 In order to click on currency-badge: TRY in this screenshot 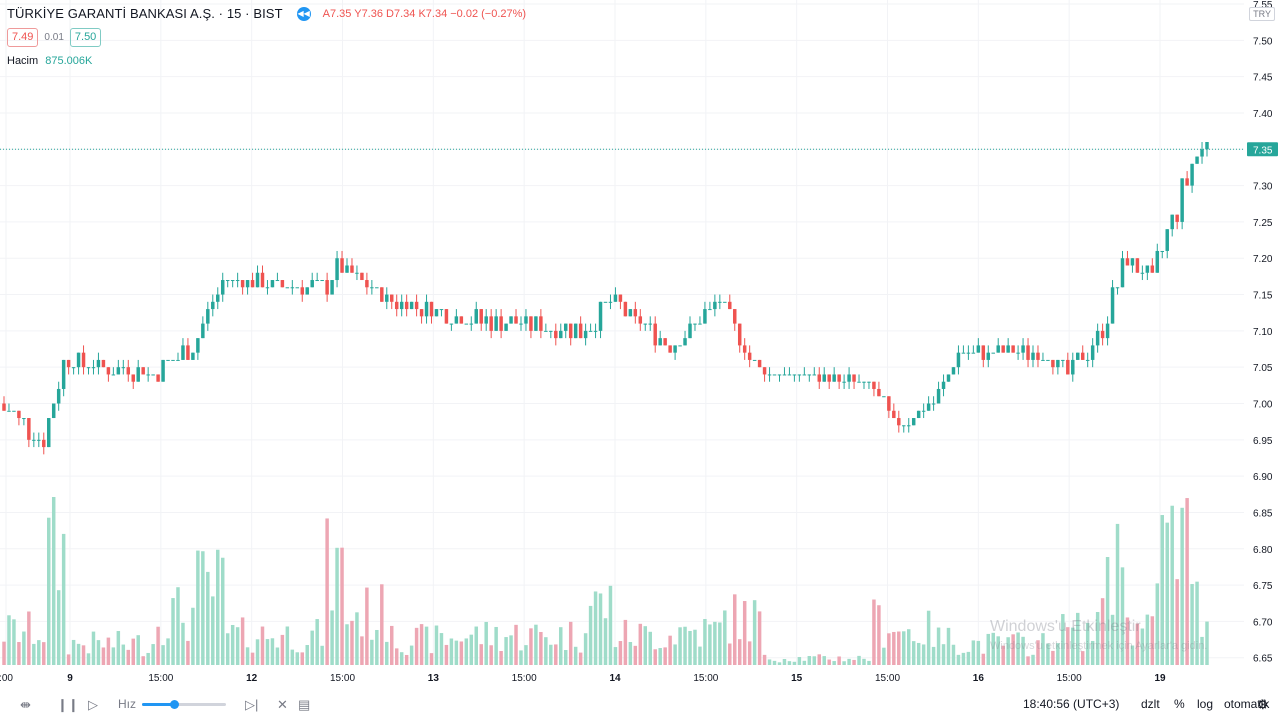, I will do `click(1262, 14)`.